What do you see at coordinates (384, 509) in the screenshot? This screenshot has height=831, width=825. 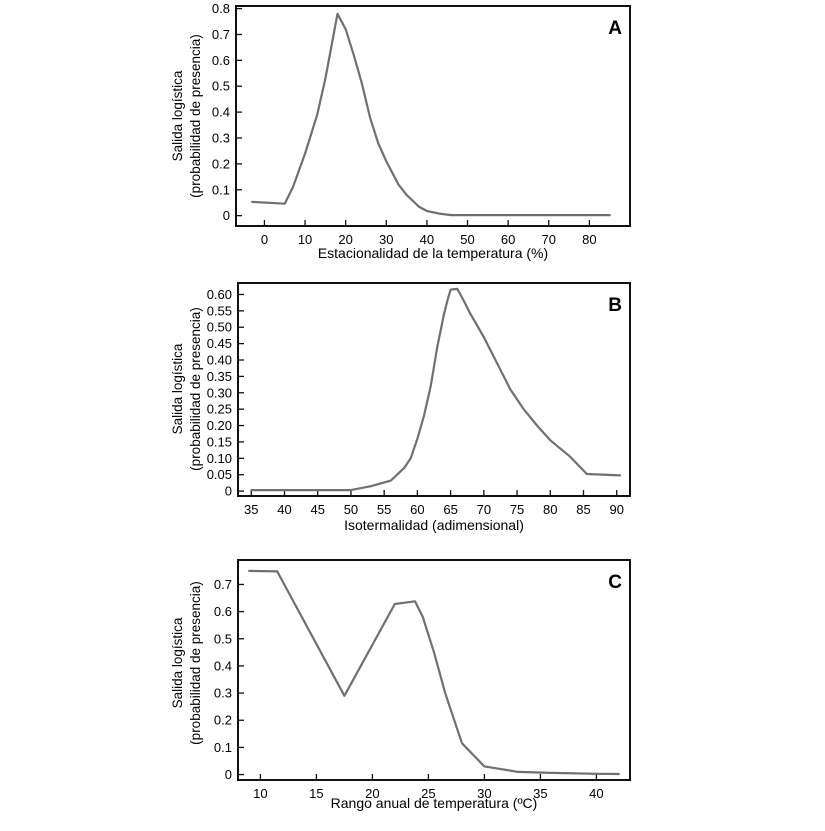 I see `x-tick-label: 55` at bounding box center [384, 509].